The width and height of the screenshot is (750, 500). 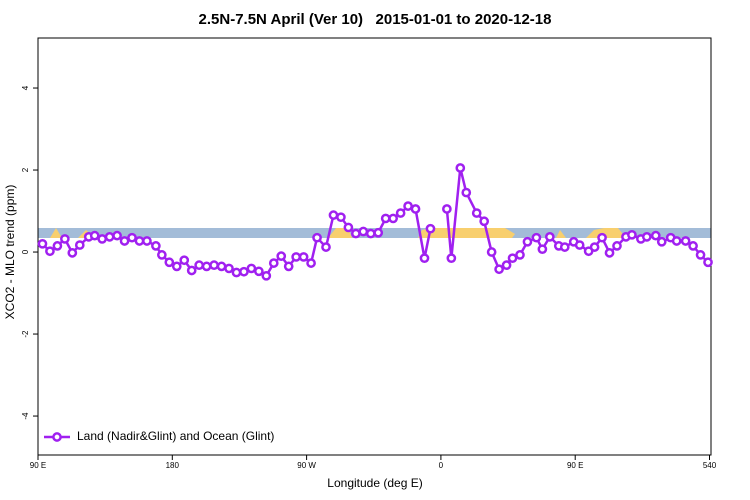 What do you see at coordinates (441, 465) in the screenshot?
I see `x-tick-label: 0` at bounding box center [441, 465].